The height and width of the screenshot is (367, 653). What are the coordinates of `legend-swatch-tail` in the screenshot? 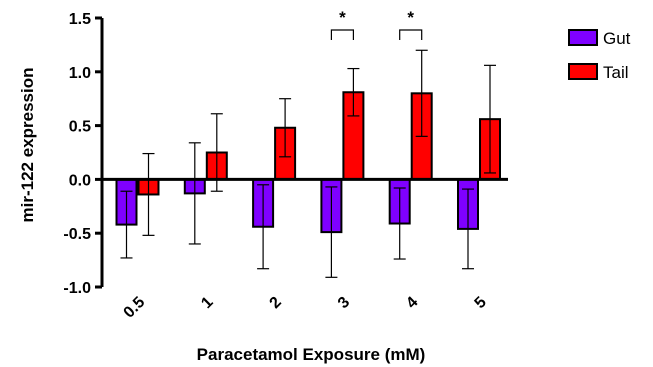 It's located at (583, 71).